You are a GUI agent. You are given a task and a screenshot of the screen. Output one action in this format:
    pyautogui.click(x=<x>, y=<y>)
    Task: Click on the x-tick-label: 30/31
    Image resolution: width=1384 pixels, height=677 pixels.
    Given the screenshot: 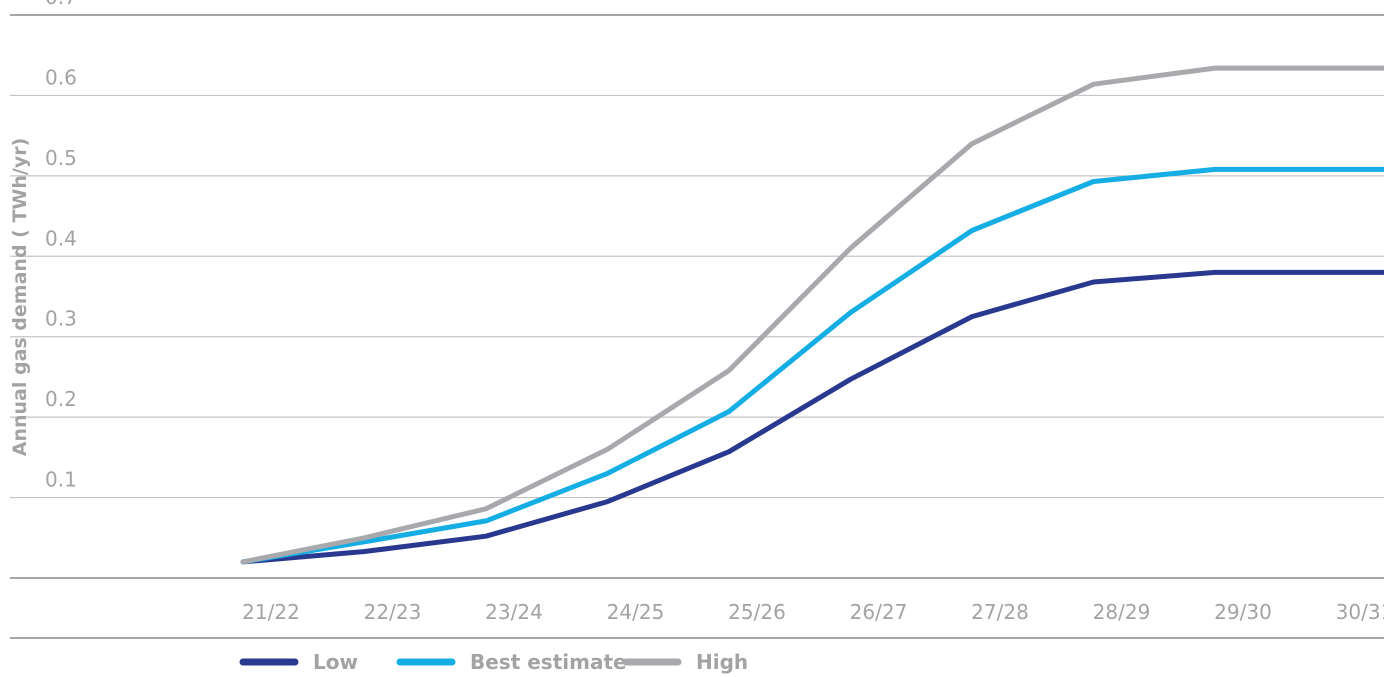 What is the action you would take?
    pyautogui.click(x=1360, y=612)
    